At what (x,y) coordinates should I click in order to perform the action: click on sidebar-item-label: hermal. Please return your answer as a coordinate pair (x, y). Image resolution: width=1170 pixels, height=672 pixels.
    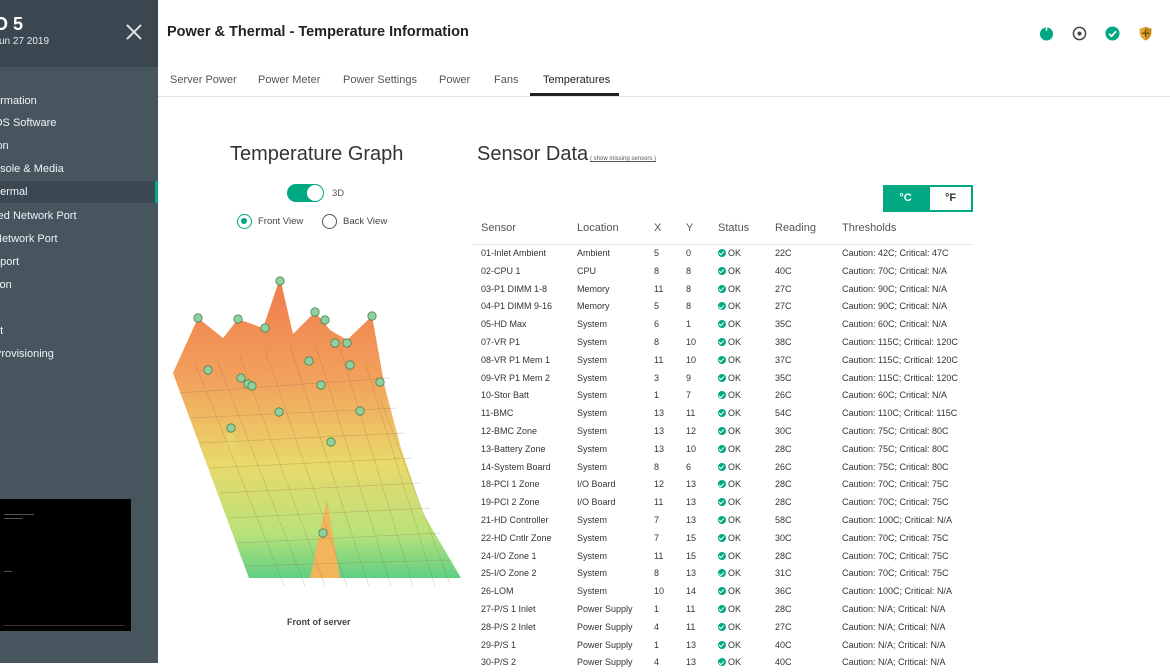
    Looking at the image, I should click on (14, 192).